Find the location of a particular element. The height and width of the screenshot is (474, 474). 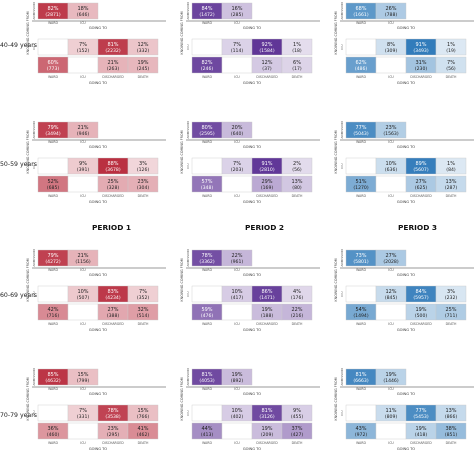

heatmap-4-3-xtick-bot-1: ICU is located at coordinates (391, 443).